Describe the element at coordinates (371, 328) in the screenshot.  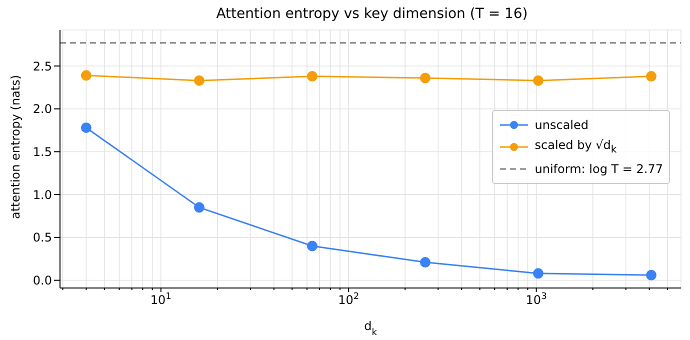
I see `x-axis-title: d$_{k}$` at that location.